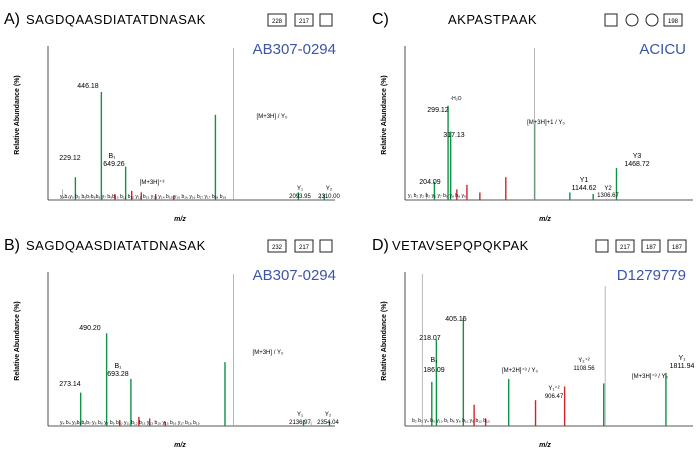 This screenshot has width=700, height=452. I want to click on glycan-structure: 198, so click(643, 20).